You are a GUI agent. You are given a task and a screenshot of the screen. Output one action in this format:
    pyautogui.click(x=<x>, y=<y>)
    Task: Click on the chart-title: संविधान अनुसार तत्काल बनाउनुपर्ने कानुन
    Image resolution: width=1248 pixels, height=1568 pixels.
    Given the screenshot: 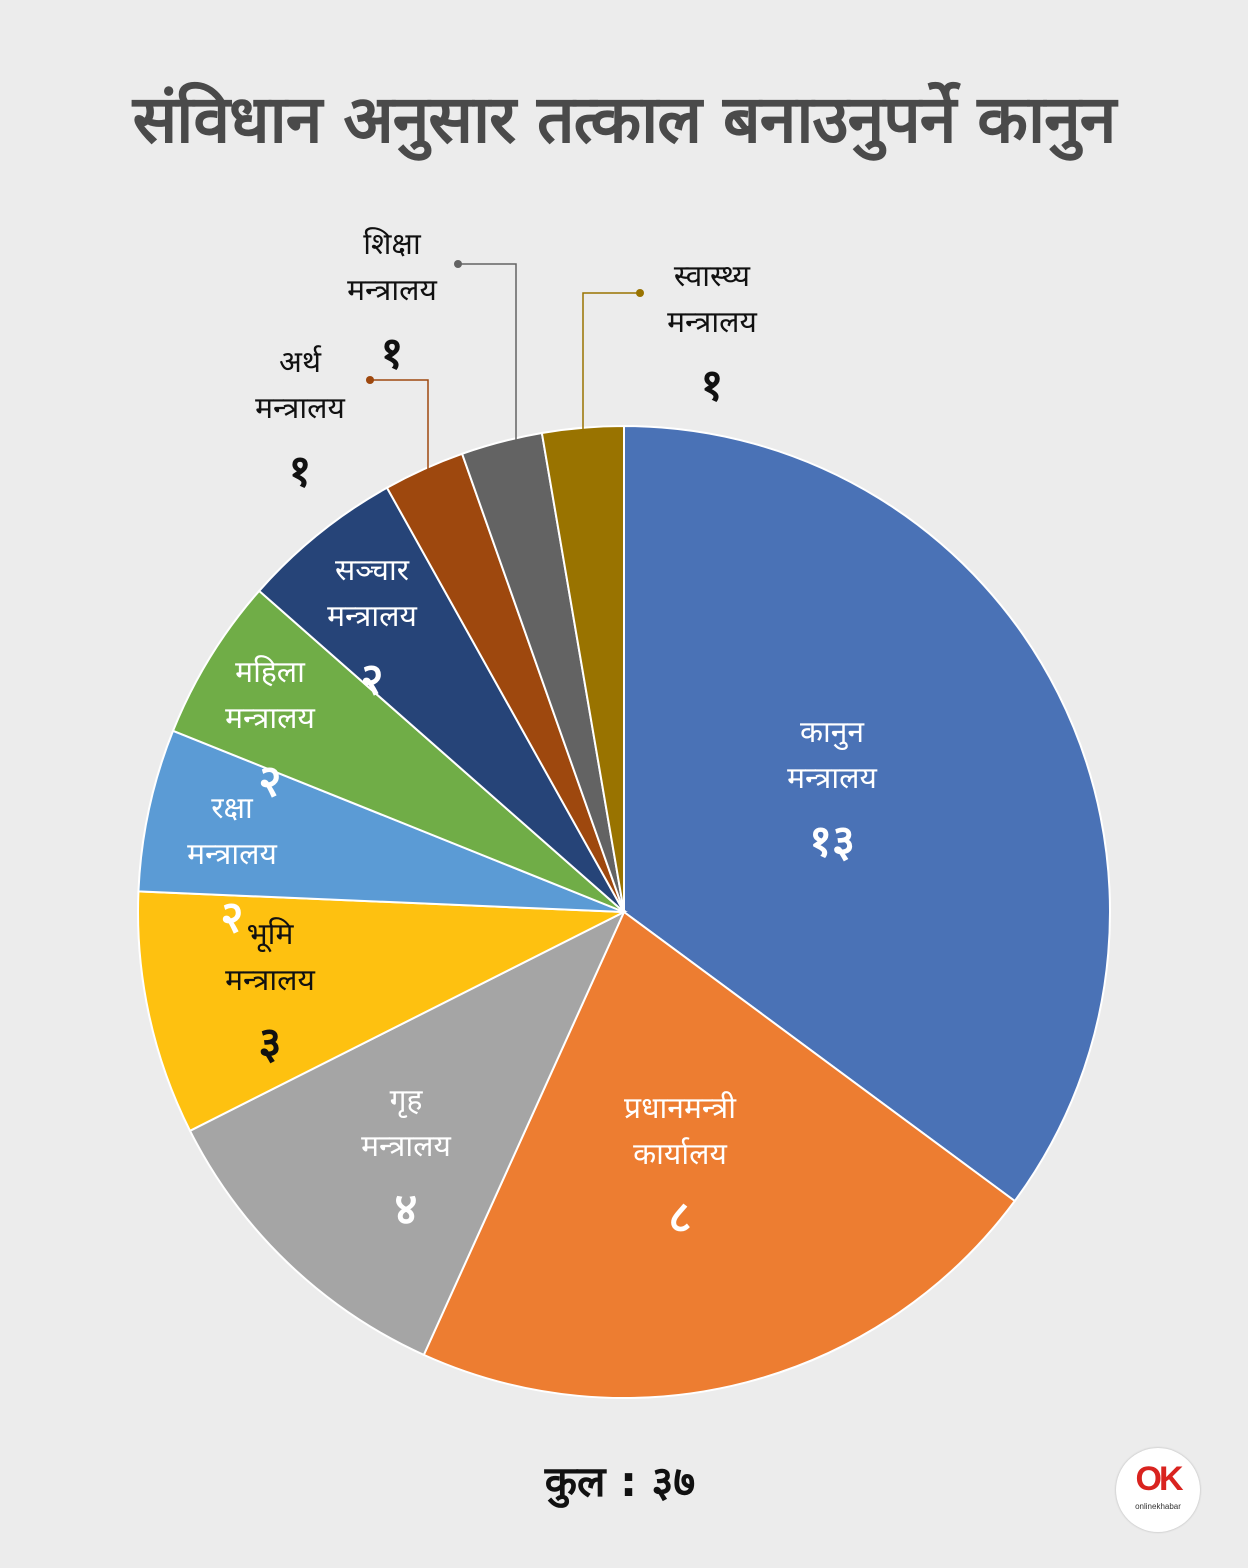 What is the action you would take?
    pyautogui.click(x=624, y=119)
    